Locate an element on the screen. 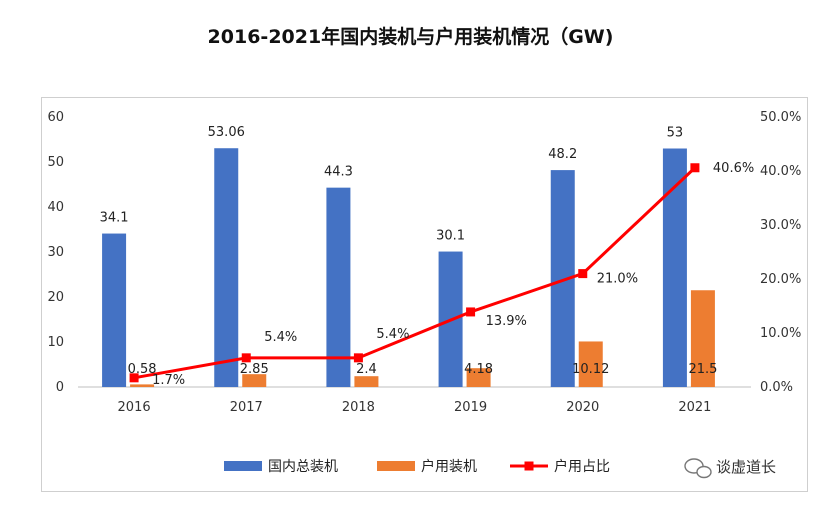 This screenshot has width=821, height=505. bar-total-data-label: 30.1 is located at coordinates (450, 236).